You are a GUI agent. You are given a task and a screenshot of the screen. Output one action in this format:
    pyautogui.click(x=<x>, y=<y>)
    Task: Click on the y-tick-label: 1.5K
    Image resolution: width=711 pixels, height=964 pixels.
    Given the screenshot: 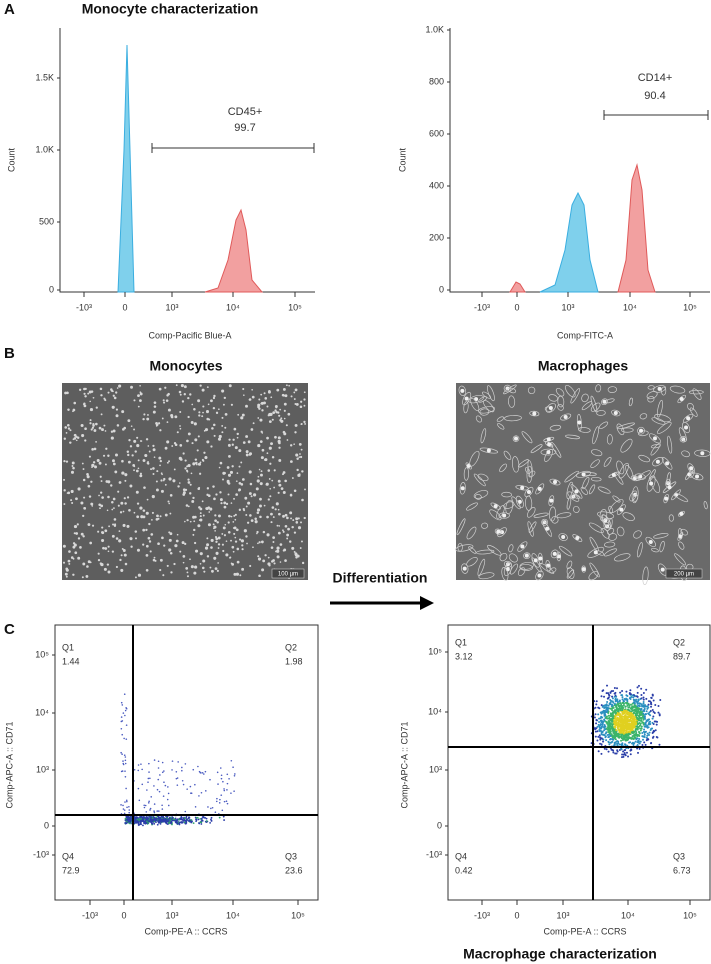 What is the action you would take?
    pyautogui.click(x=44, y=77)
    